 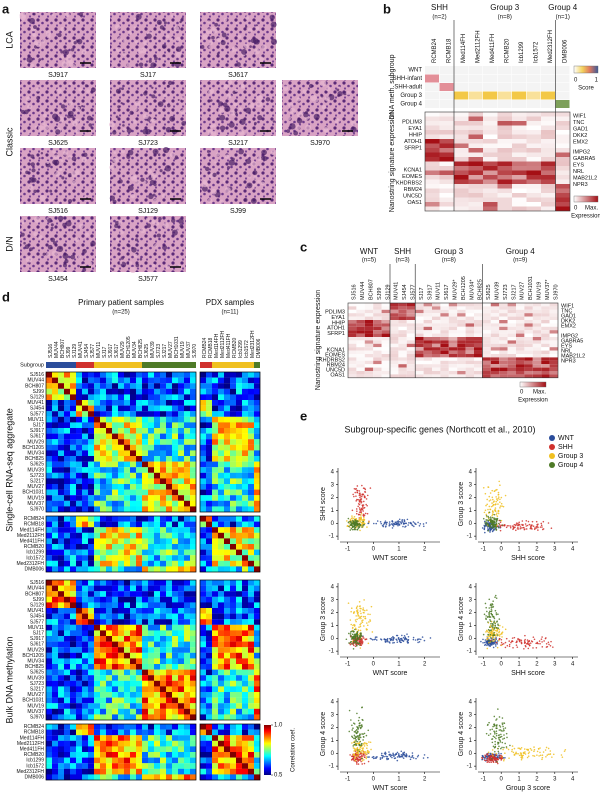 I want to click on sample-label: SJ99, so click(x=69, y=352).